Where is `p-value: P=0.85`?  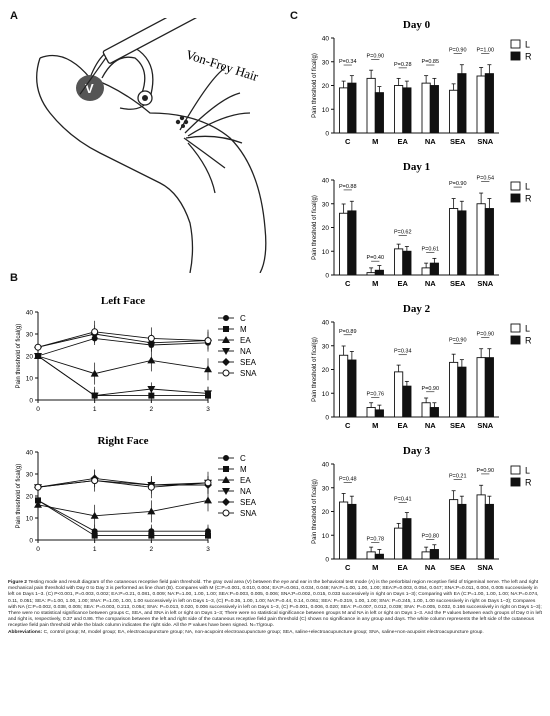
p-value: P=0.85 is located at coordinates (430, 62).